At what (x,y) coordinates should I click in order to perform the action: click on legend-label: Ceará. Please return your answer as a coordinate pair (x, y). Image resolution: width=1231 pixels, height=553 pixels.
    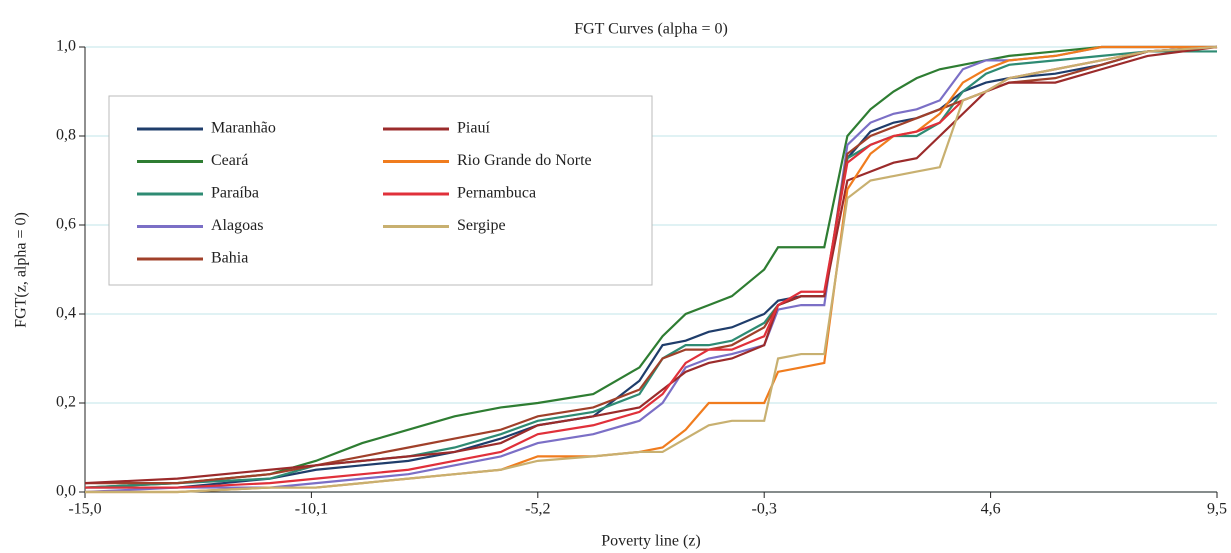
    Looking at the image, I should click on (229, 160).